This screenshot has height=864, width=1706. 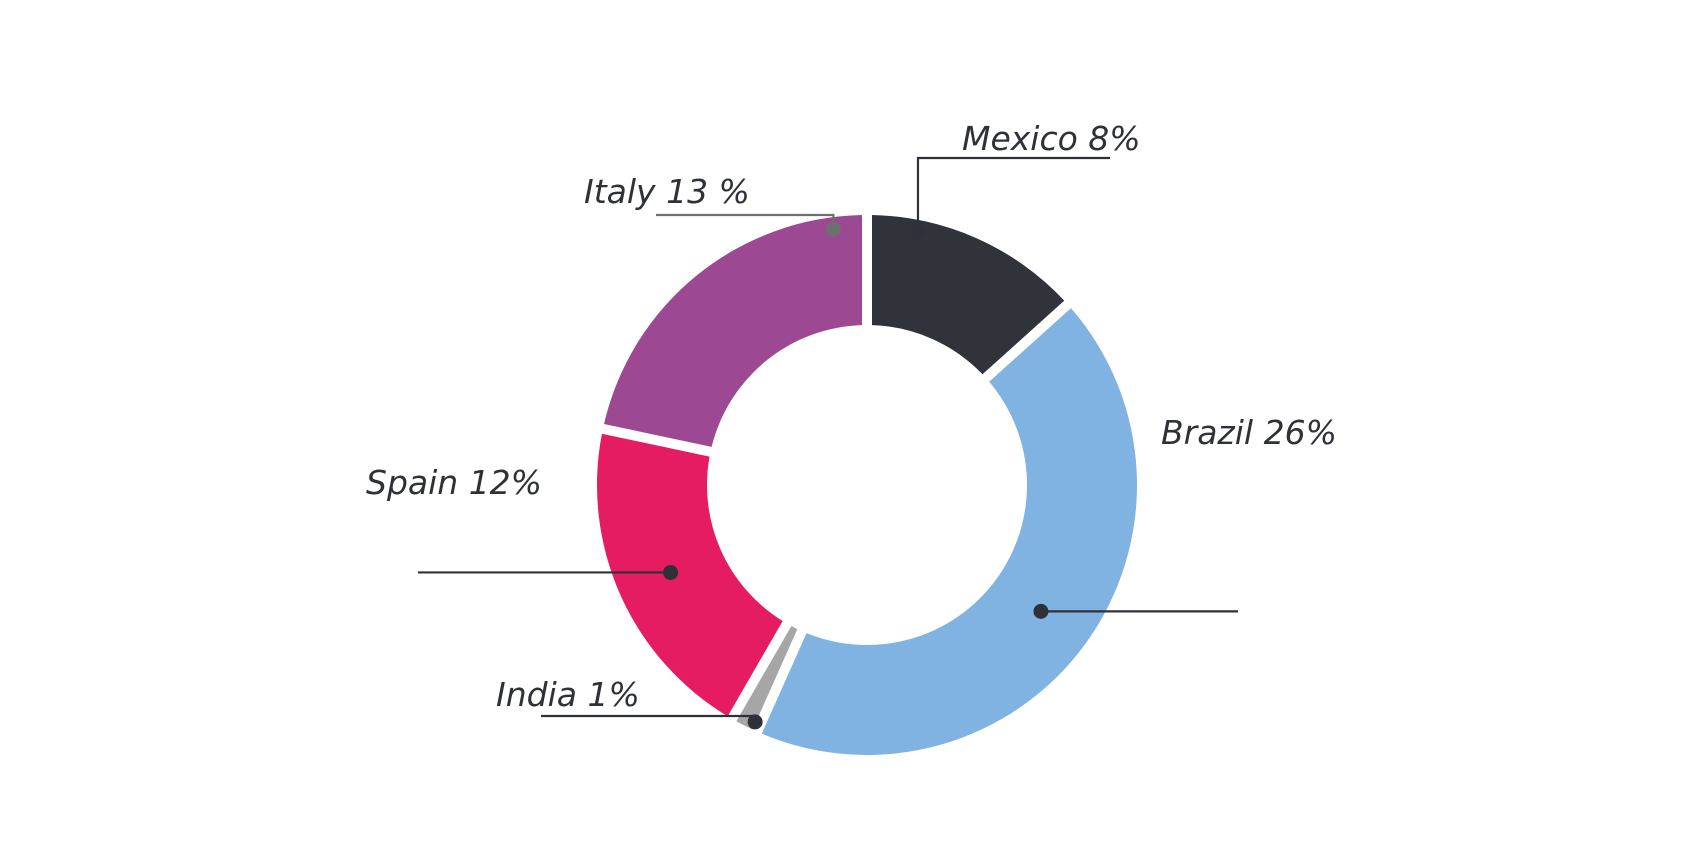 What do you see at coordinates (833, 229) in the screenshot?
I see `leader-dot-italy` at bounding box center [833, 229].